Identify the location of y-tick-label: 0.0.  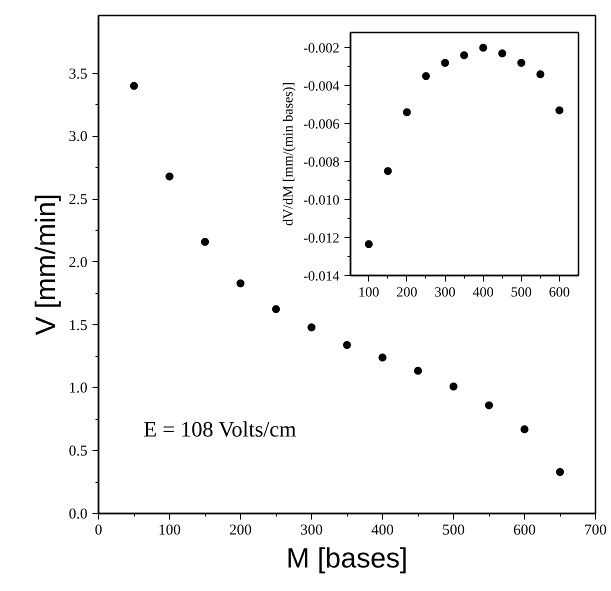
(78, 514).